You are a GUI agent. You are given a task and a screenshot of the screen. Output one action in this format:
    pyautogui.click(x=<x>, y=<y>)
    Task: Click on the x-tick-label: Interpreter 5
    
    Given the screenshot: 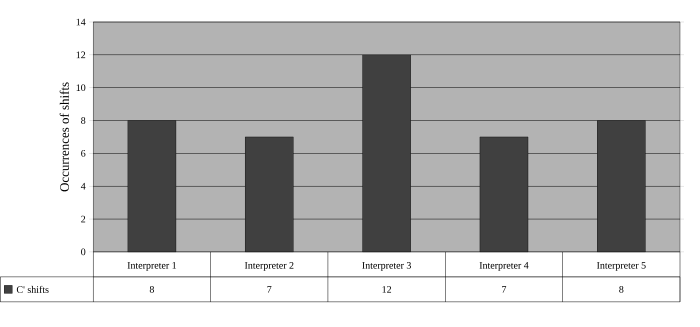 What is the action you would take?
    pyautogui.click(x=621, y=266)
    